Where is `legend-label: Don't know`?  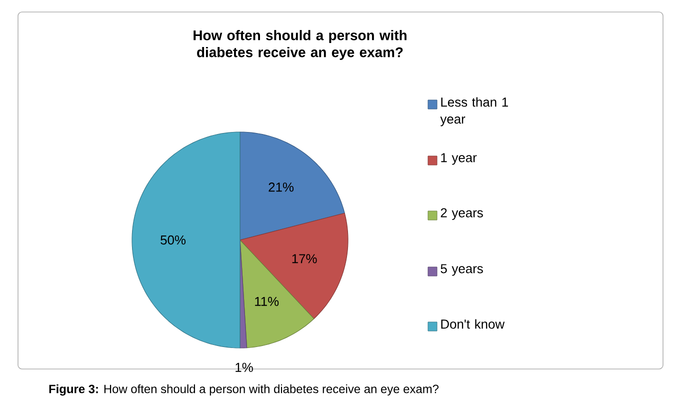
legend-label: Don't know is located at coordinates (473, 324).